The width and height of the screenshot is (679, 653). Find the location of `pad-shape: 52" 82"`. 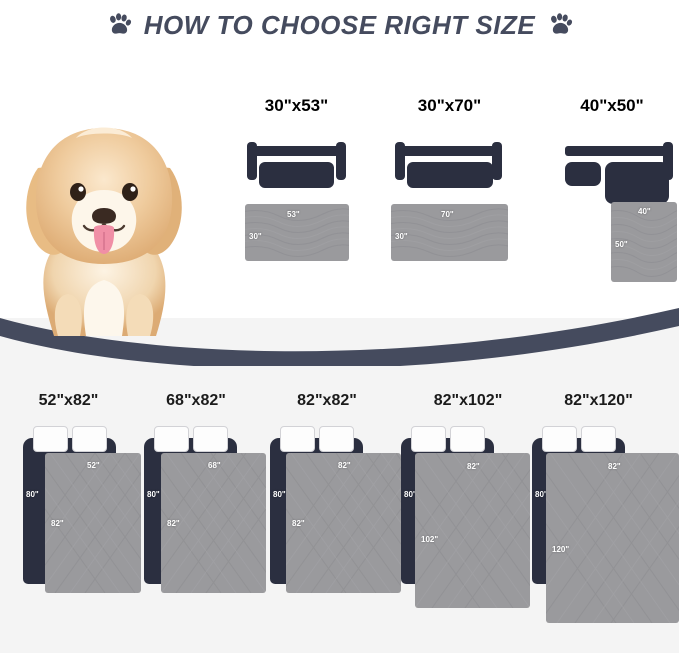

pad-shape: 52" 82" is located at coordinates (93, 523).